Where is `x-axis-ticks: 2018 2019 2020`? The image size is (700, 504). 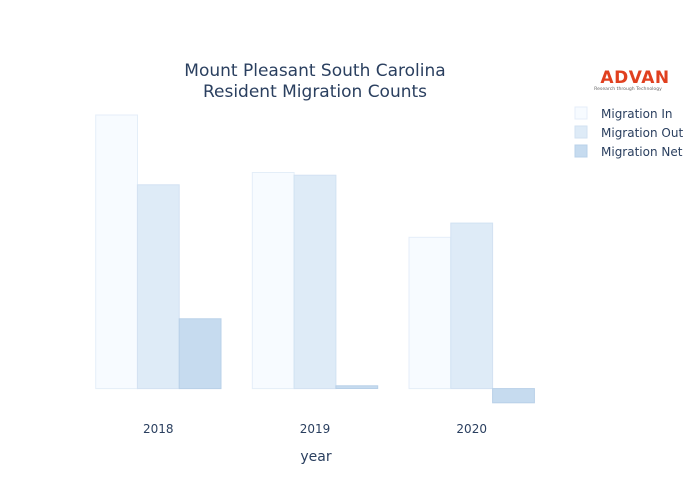
x-axis-ticks: 2018 2019 2020 is located at coordinates (315, 429).